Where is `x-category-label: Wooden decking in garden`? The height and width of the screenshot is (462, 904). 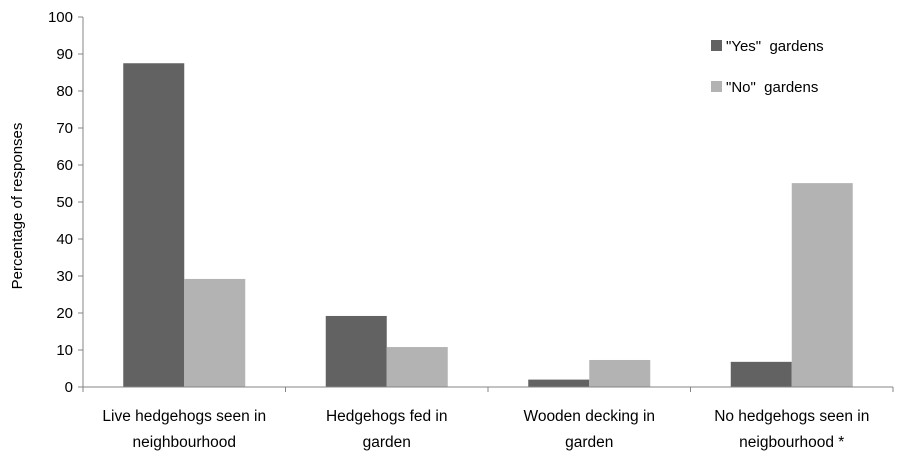 x-category-label: Wooden decking in garden is located at coordinates (589, 429).